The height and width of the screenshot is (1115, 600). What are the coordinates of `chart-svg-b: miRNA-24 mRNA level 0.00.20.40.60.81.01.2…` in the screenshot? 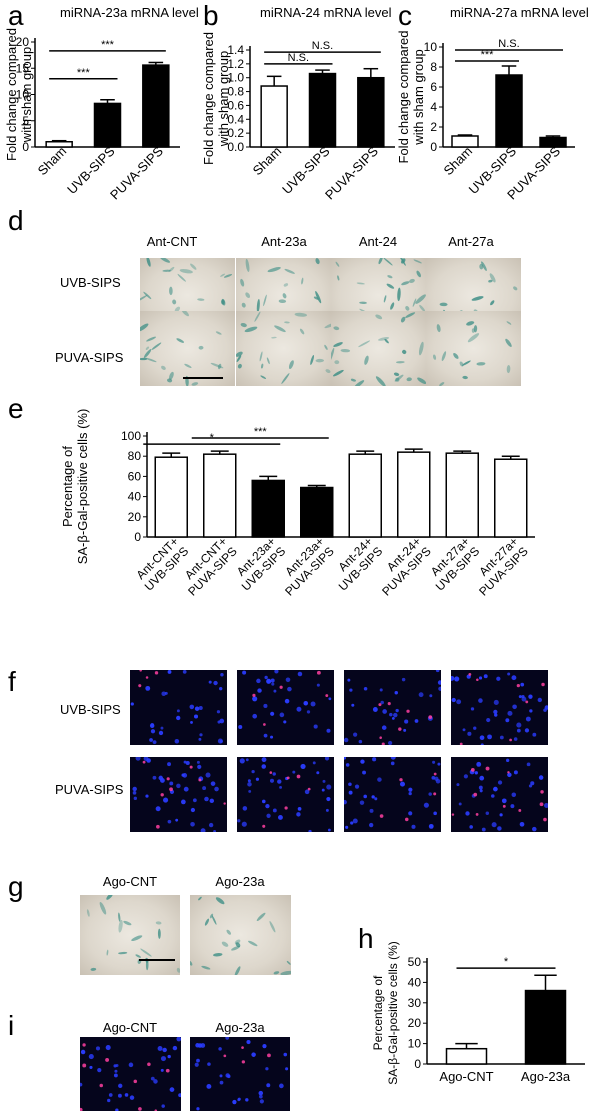 It's located at (298, 103).